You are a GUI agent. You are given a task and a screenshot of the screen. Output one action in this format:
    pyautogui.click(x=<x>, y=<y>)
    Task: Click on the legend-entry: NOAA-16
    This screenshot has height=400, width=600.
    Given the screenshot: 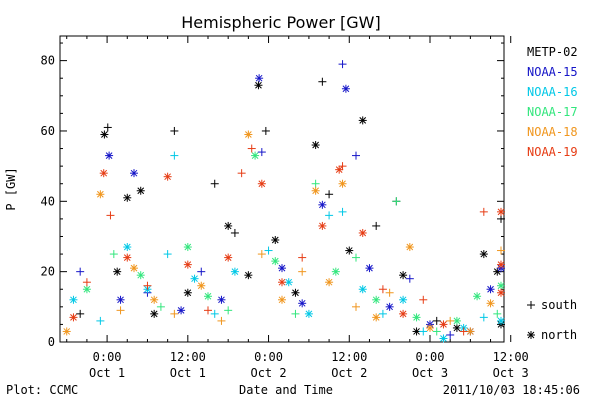 What is the action you would take?
    pyautogui.click(x=552, y=92)
    